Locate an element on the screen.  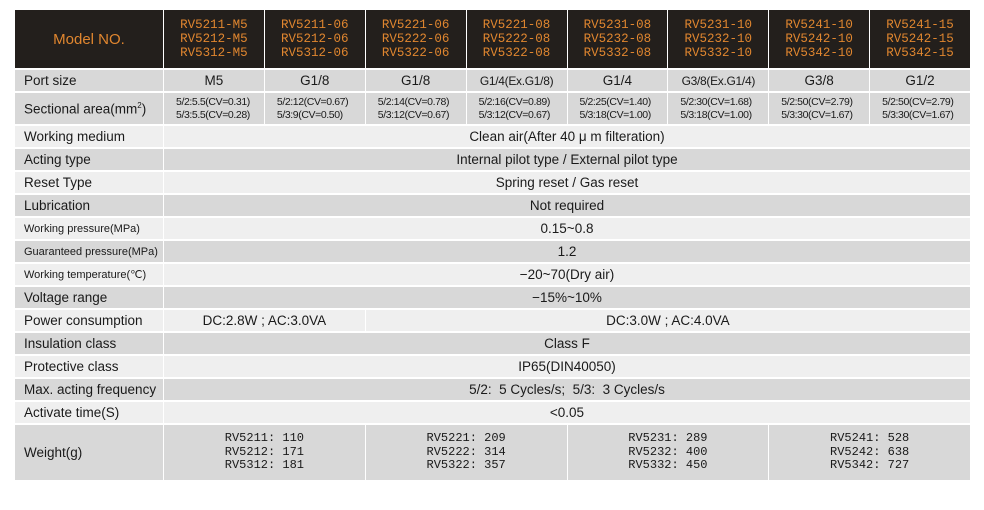
voltage-range-value: −15%~10% is located at coordinates (567, 297).